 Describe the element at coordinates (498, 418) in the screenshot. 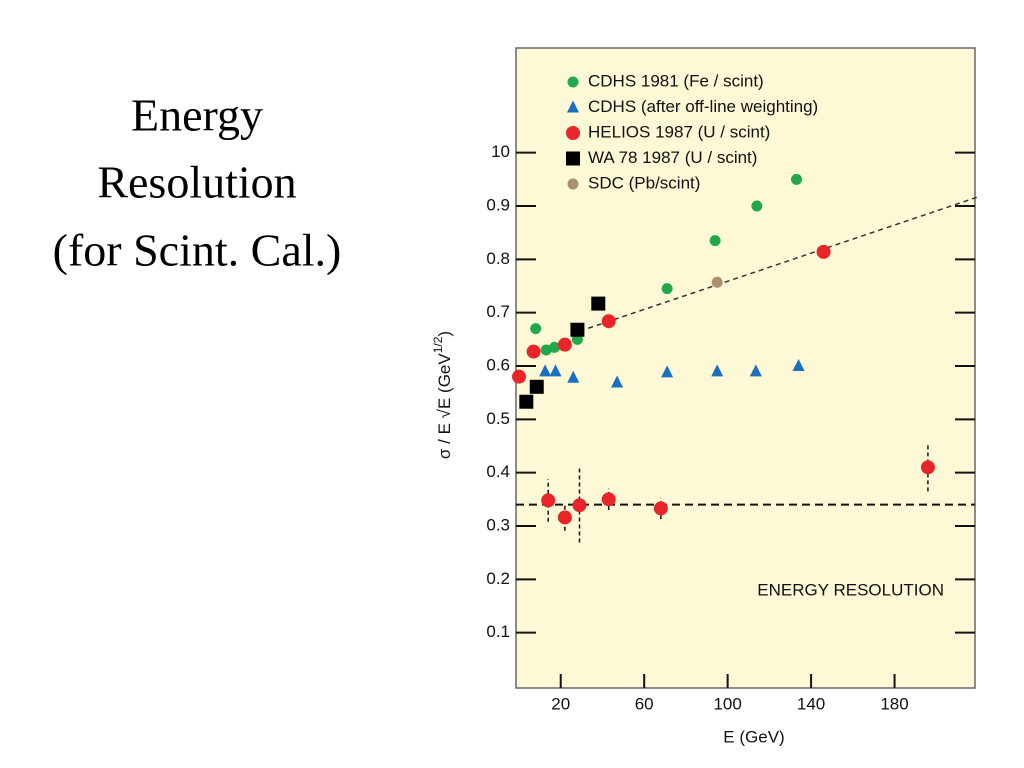

I see `y-tick-label: 0.5` at that location.